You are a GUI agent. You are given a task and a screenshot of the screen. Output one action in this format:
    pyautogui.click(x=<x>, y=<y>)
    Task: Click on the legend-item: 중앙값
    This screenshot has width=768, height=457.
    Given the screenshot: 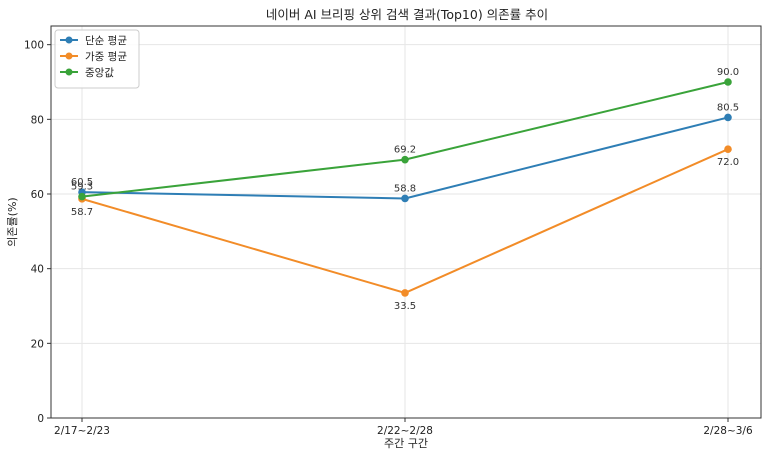 What is the action you would take?
    pyautogui.click(x=87, y=73)
    